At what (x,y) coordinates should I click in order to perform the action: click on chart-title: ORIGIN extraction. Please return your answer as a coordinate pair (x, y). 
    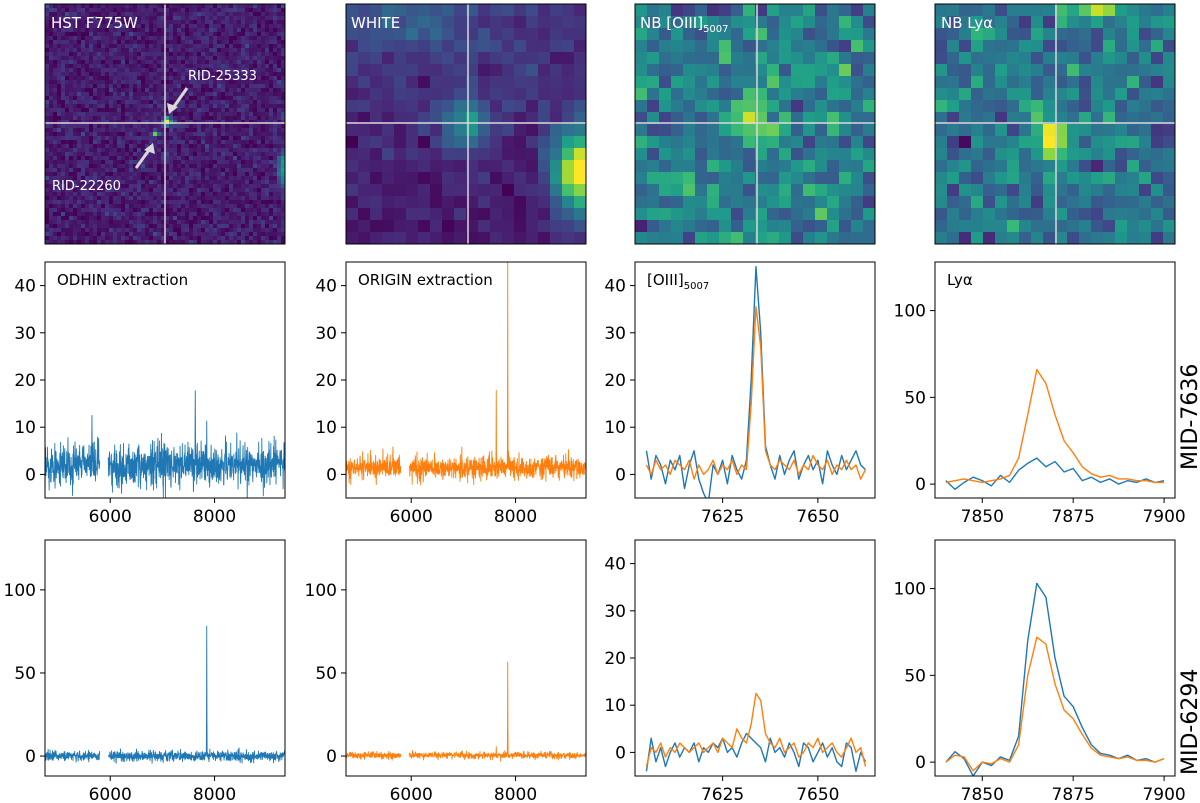
    Looking at the image, I should click on (425, 280).